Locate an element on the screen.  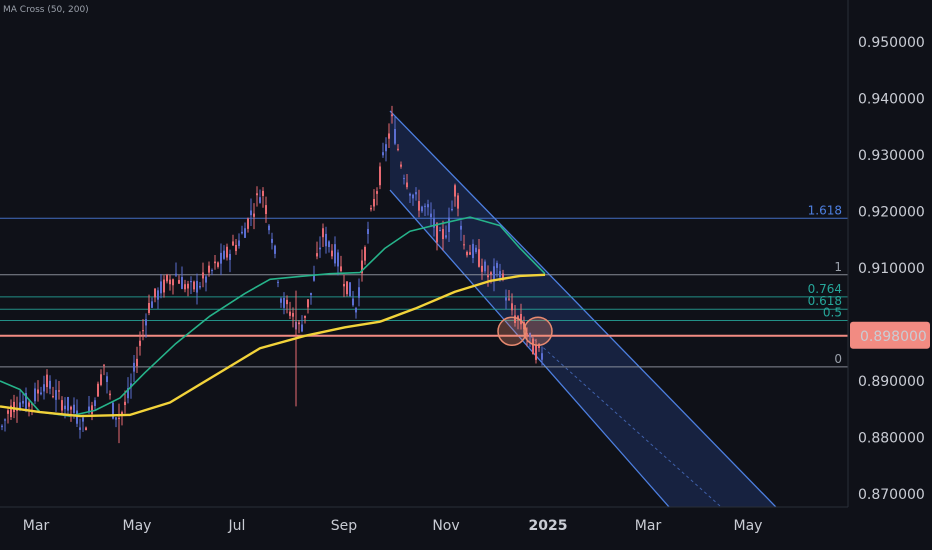
price-tick-label: 0.870000 is located at coordinates (891, 495).